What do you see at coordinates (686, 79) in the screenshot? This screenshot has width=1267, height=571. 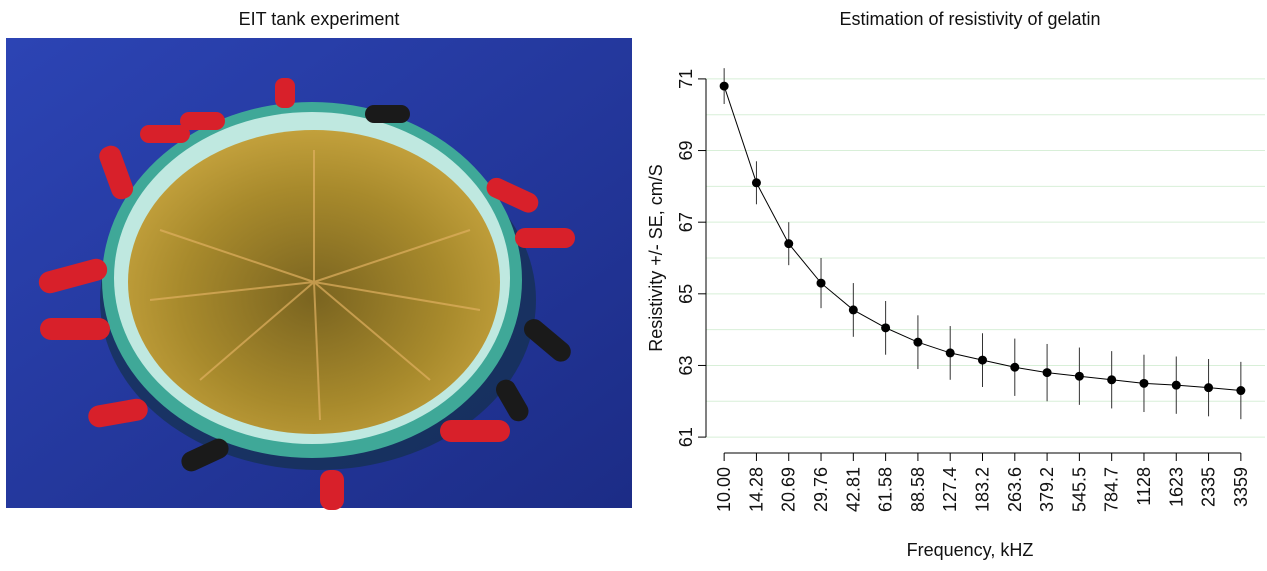 I see `y-tick-label: 71` at bounding box center [686, 79].